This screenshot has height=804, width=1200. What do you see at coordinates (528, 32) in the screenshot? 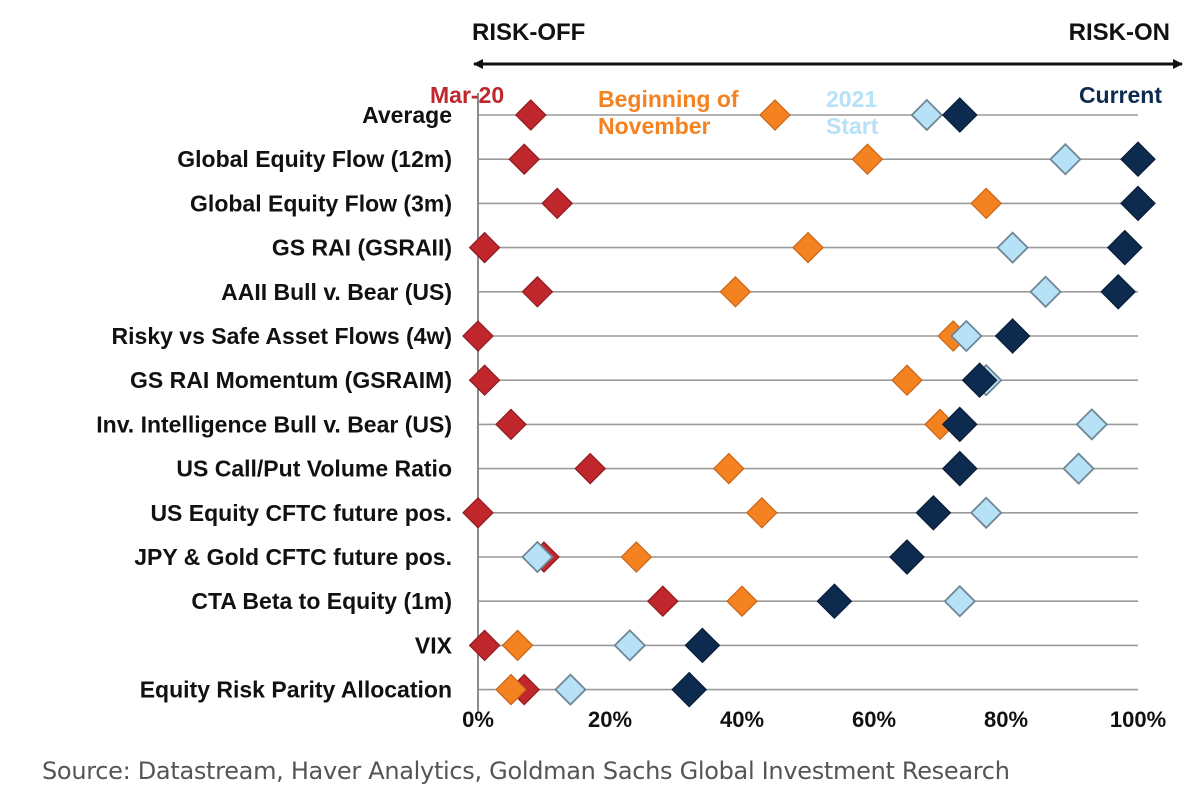
I see `risk-off-label: RISK-OFF` at bounding box center [528, 32].